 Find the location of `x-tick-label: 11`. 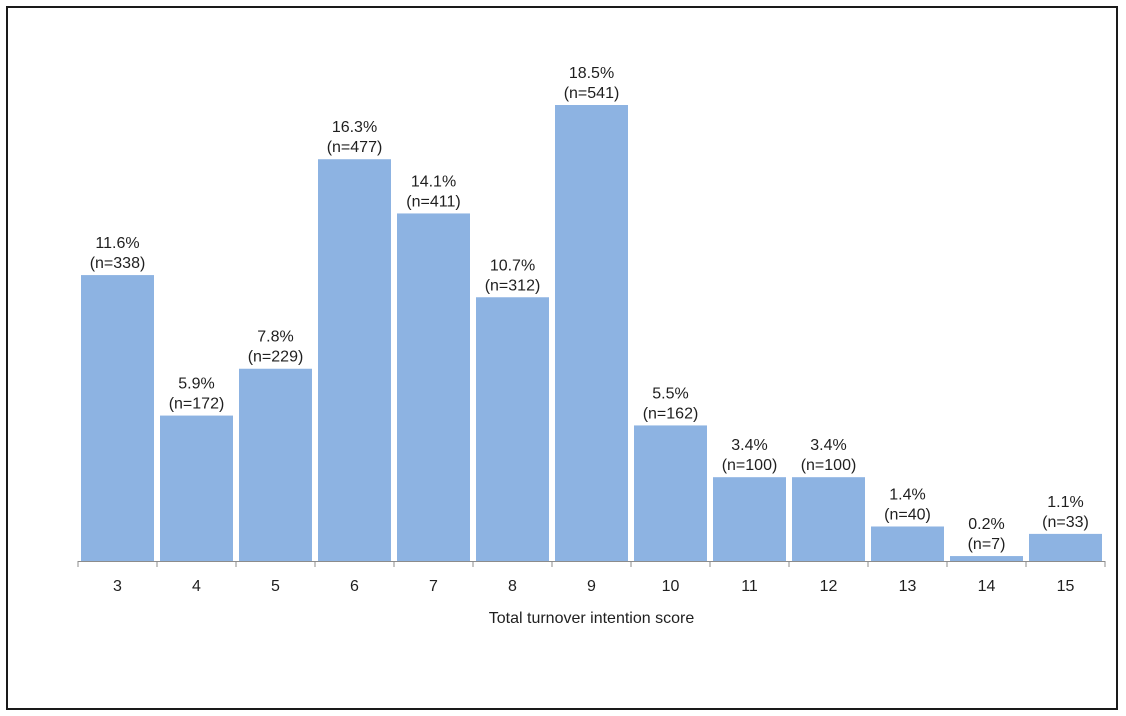

x-tick-label: 11 is located at coordinates (749, 586).